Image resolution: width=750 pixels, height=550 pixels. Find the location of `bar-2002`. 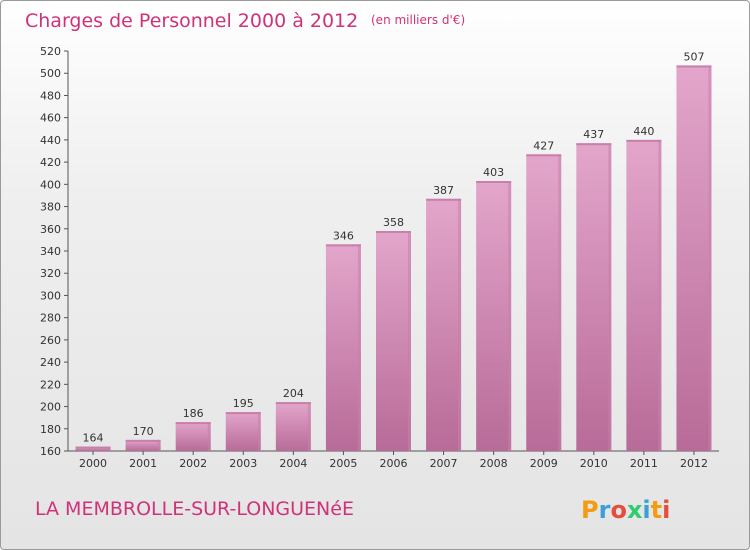

bar-2002 is located at coordinates (193, 436).